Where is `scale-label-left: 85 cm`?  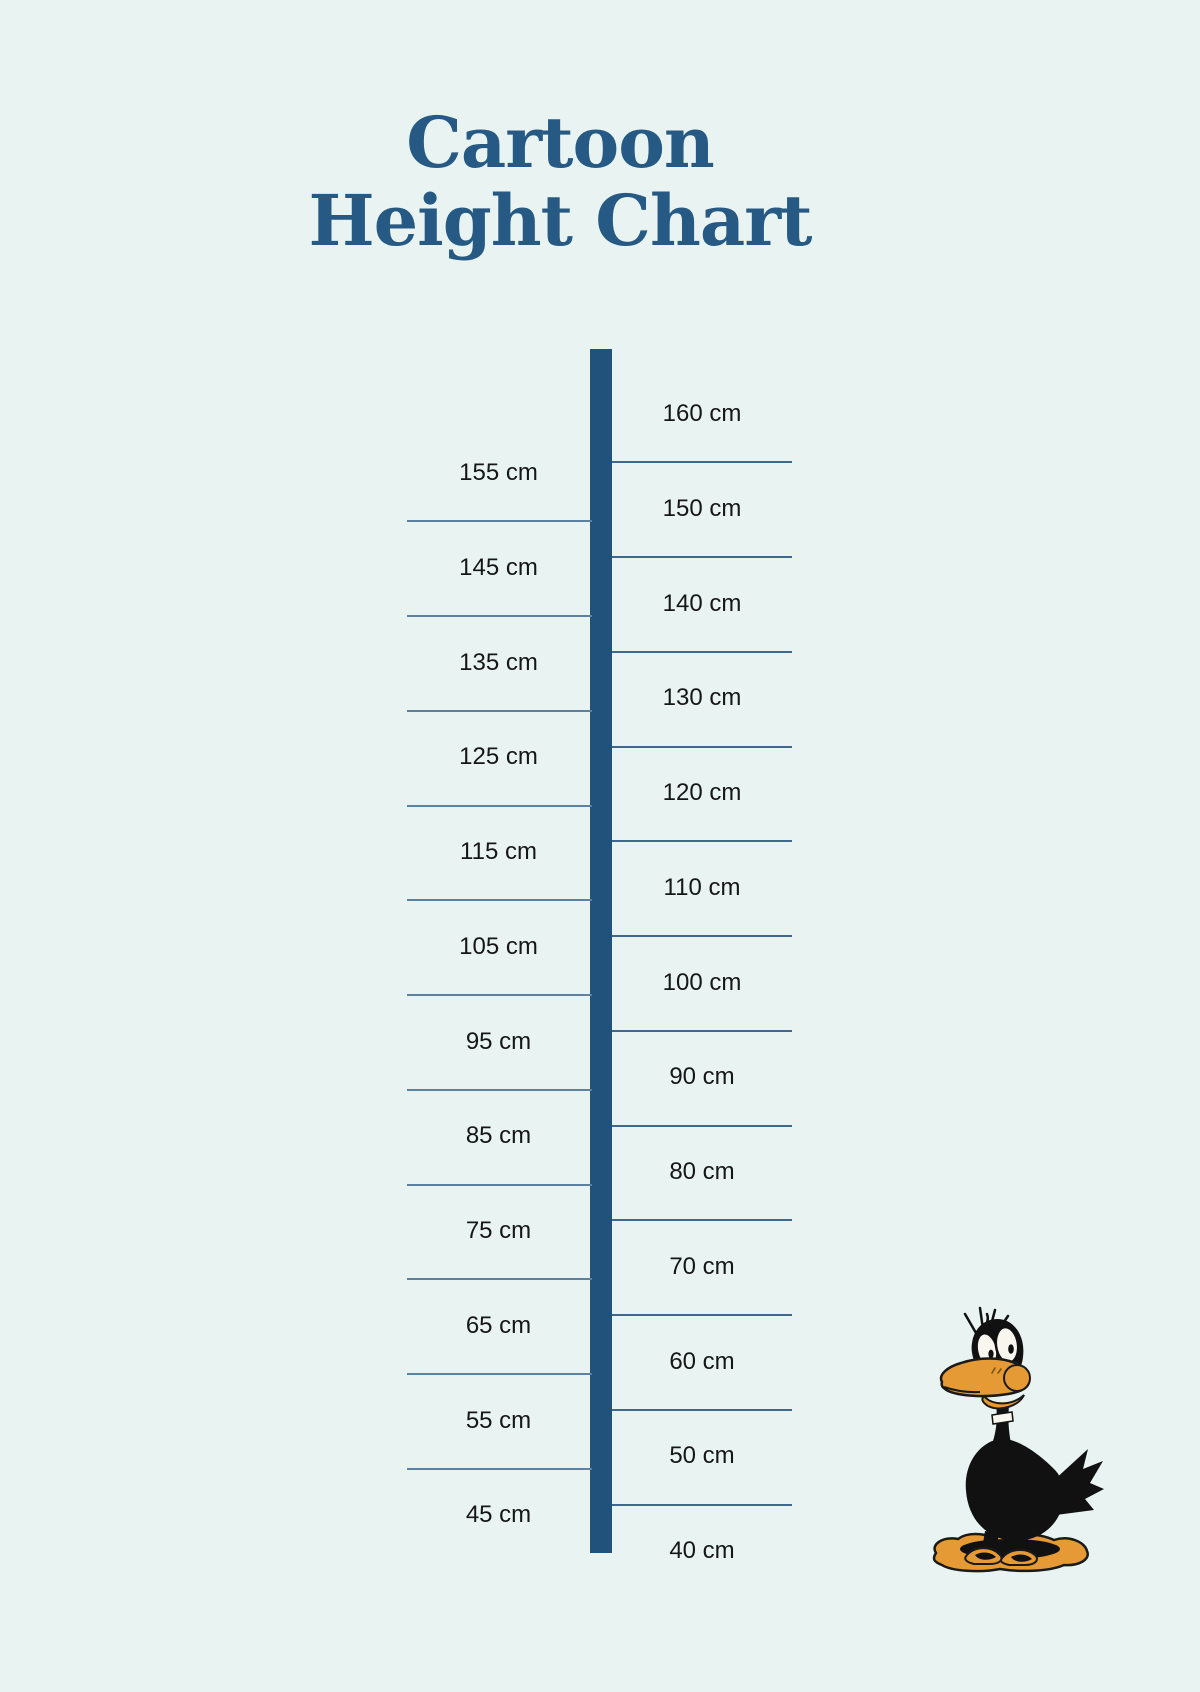
scale-label-left: 85 cm is located at coordinates (498, 1136).